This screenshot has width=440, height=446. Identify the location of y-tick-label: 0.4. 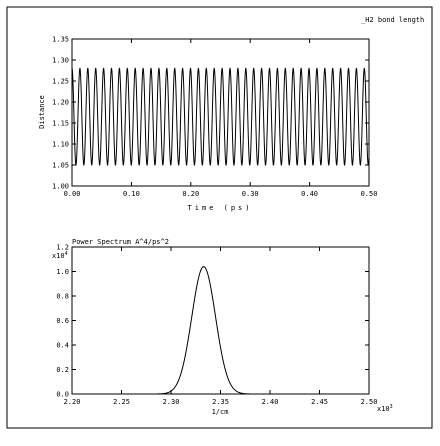
(62, 346).